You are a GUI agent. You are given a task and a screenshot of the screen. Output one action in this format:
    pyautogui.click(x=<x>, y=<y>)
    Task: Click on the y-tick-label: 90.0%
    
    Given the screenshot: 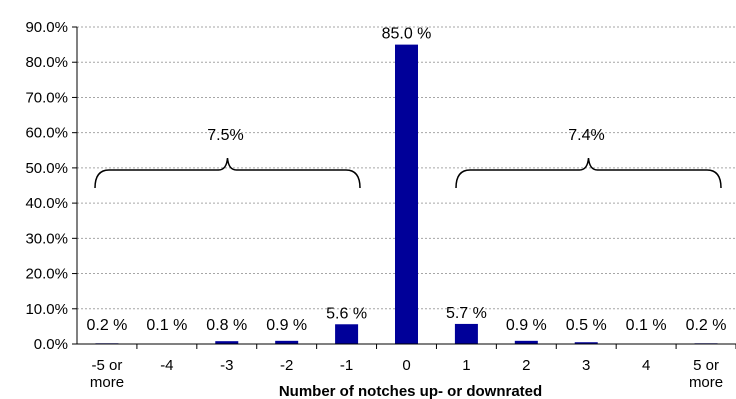 What is the action you would take?
    pyautogui.click(x=46, y=27)
    